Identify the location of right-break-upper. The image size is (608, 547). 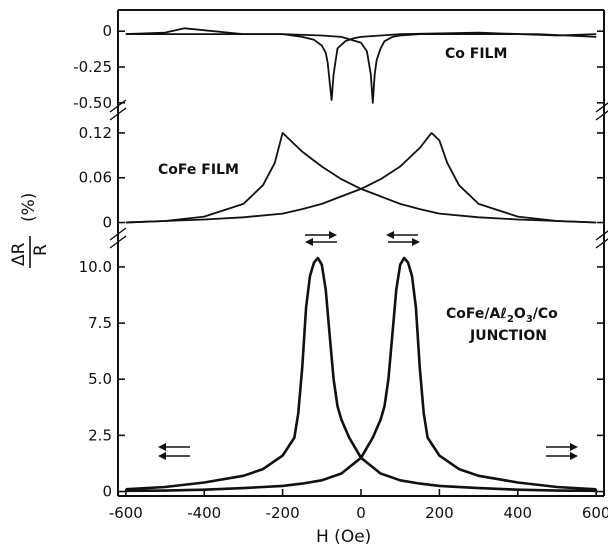
(601, 111).